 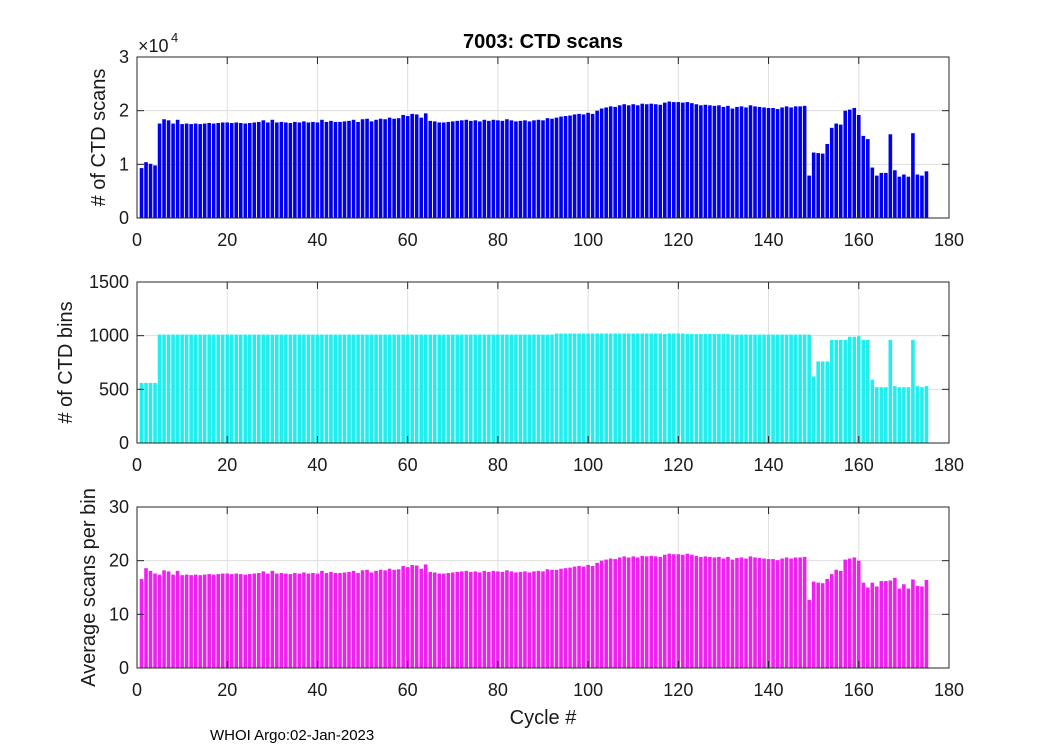 I want to click on x-tick-label: 100, so click(x=588, y=465).